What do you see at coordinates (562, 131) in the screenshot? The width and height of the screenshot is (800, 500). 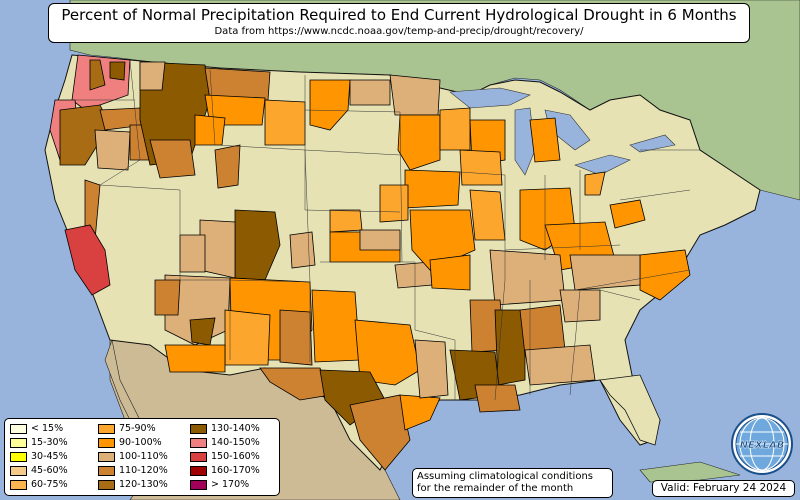 I see `great-lakes` at bounding box center [562, 131].